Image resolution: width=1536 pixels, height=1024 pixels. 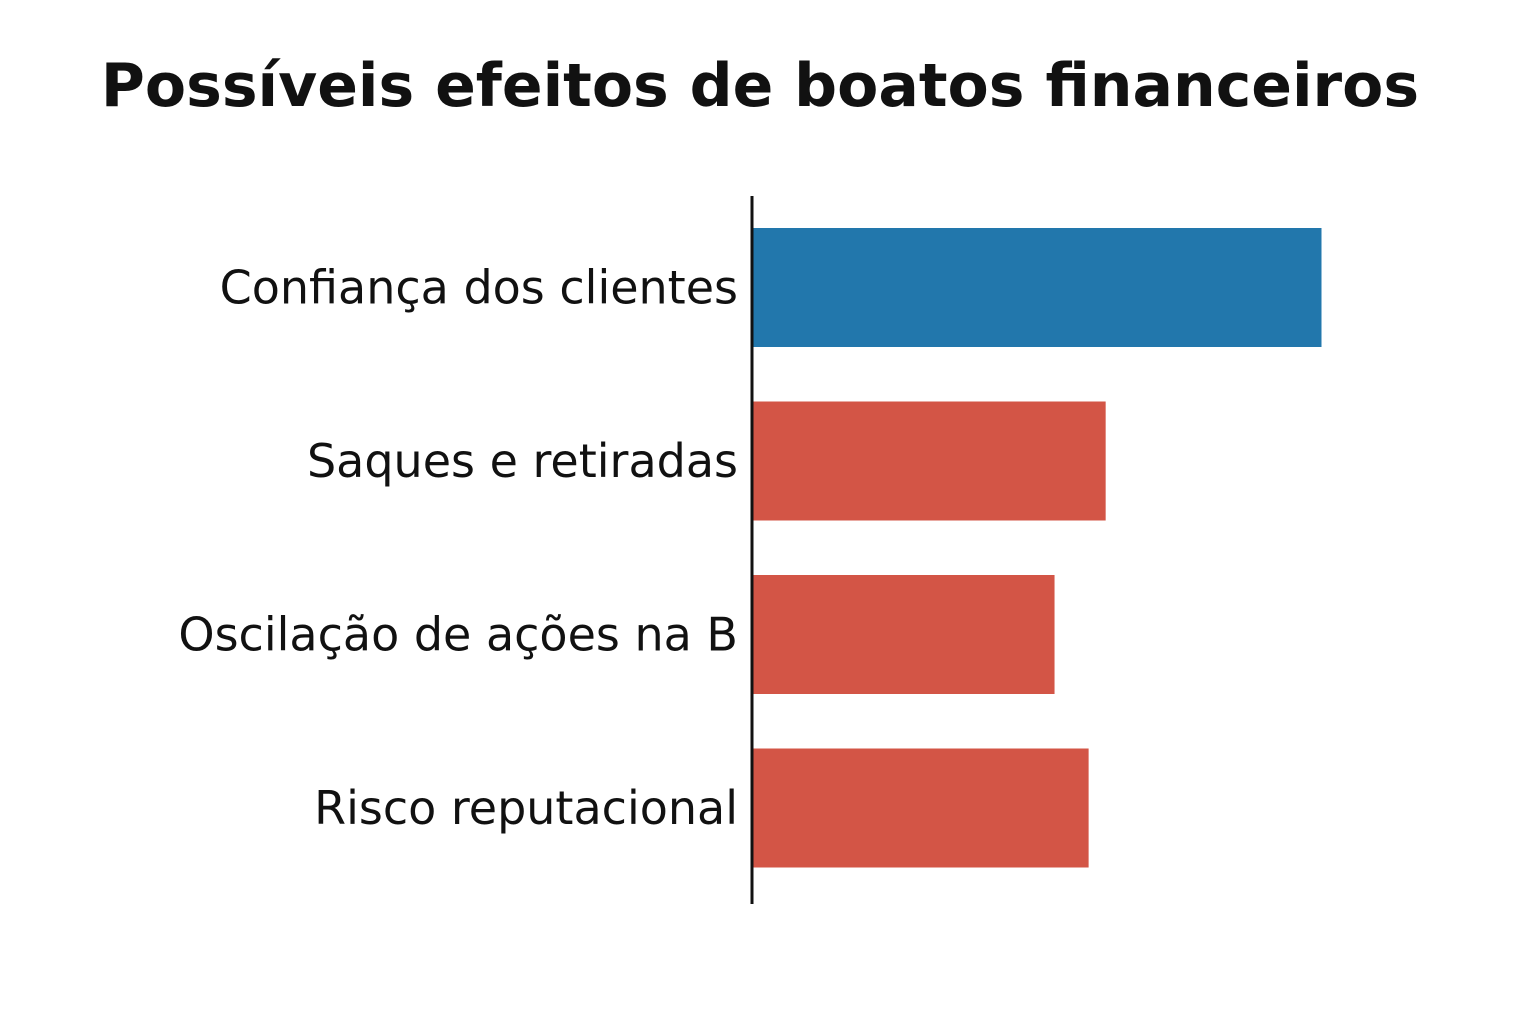 I want to click on chart-title: Possíveis efeitos de boatos financeiros, so click(x=760, y=86).